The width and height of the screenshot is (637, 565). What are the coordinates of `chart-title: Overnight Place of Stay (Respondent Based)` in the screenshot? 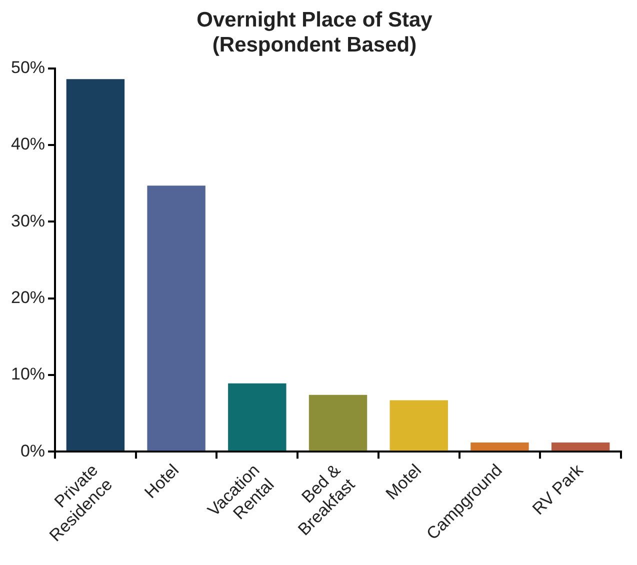 It's located at (314, 32).